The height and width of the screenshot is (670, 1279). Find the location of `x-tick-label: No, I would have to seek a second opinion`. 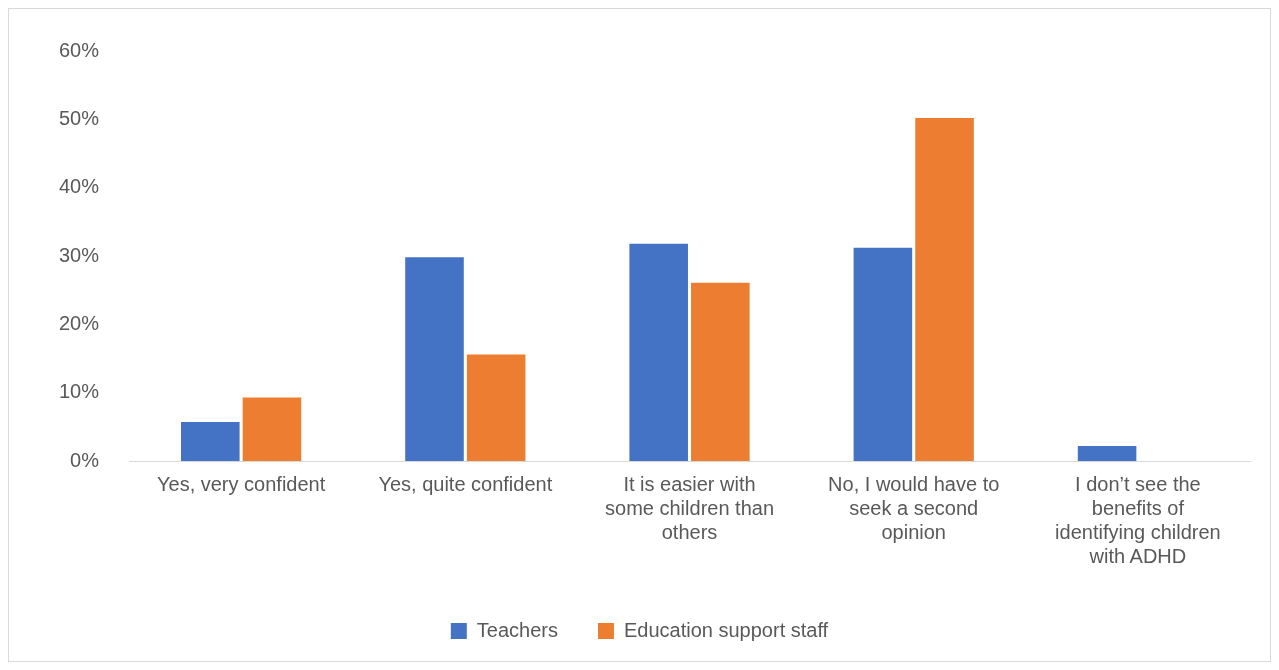

x-tick-label: No, I would have to seek a second opinion is located at coordinates (914, 507).